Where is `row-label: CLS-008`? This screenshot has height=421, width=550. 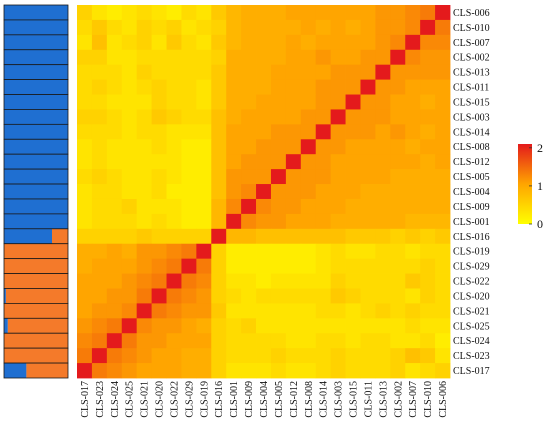
row-label: CLS-008 is located at coordinates (471, 147).